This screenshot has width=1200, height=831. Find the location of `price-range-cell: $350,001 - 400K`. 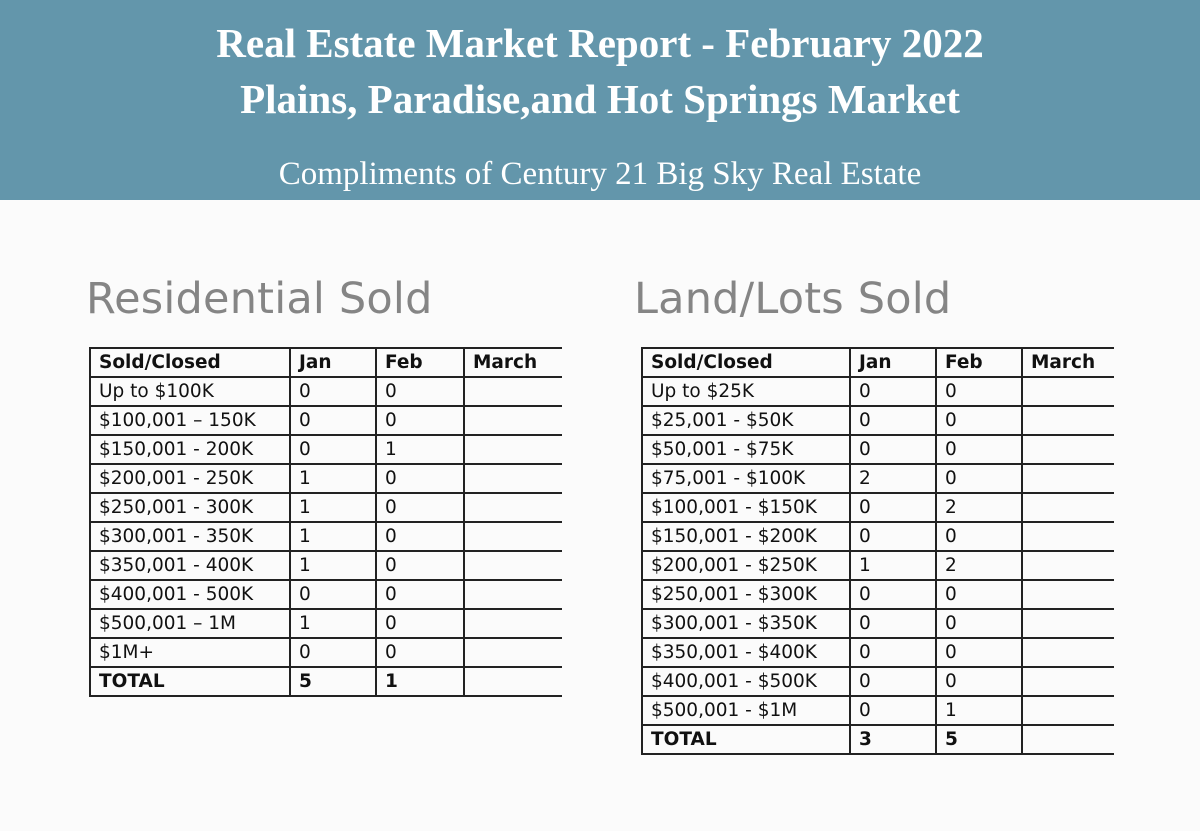

price-range-cell: $350,001 - 400K is located at coordinates (190, 565).